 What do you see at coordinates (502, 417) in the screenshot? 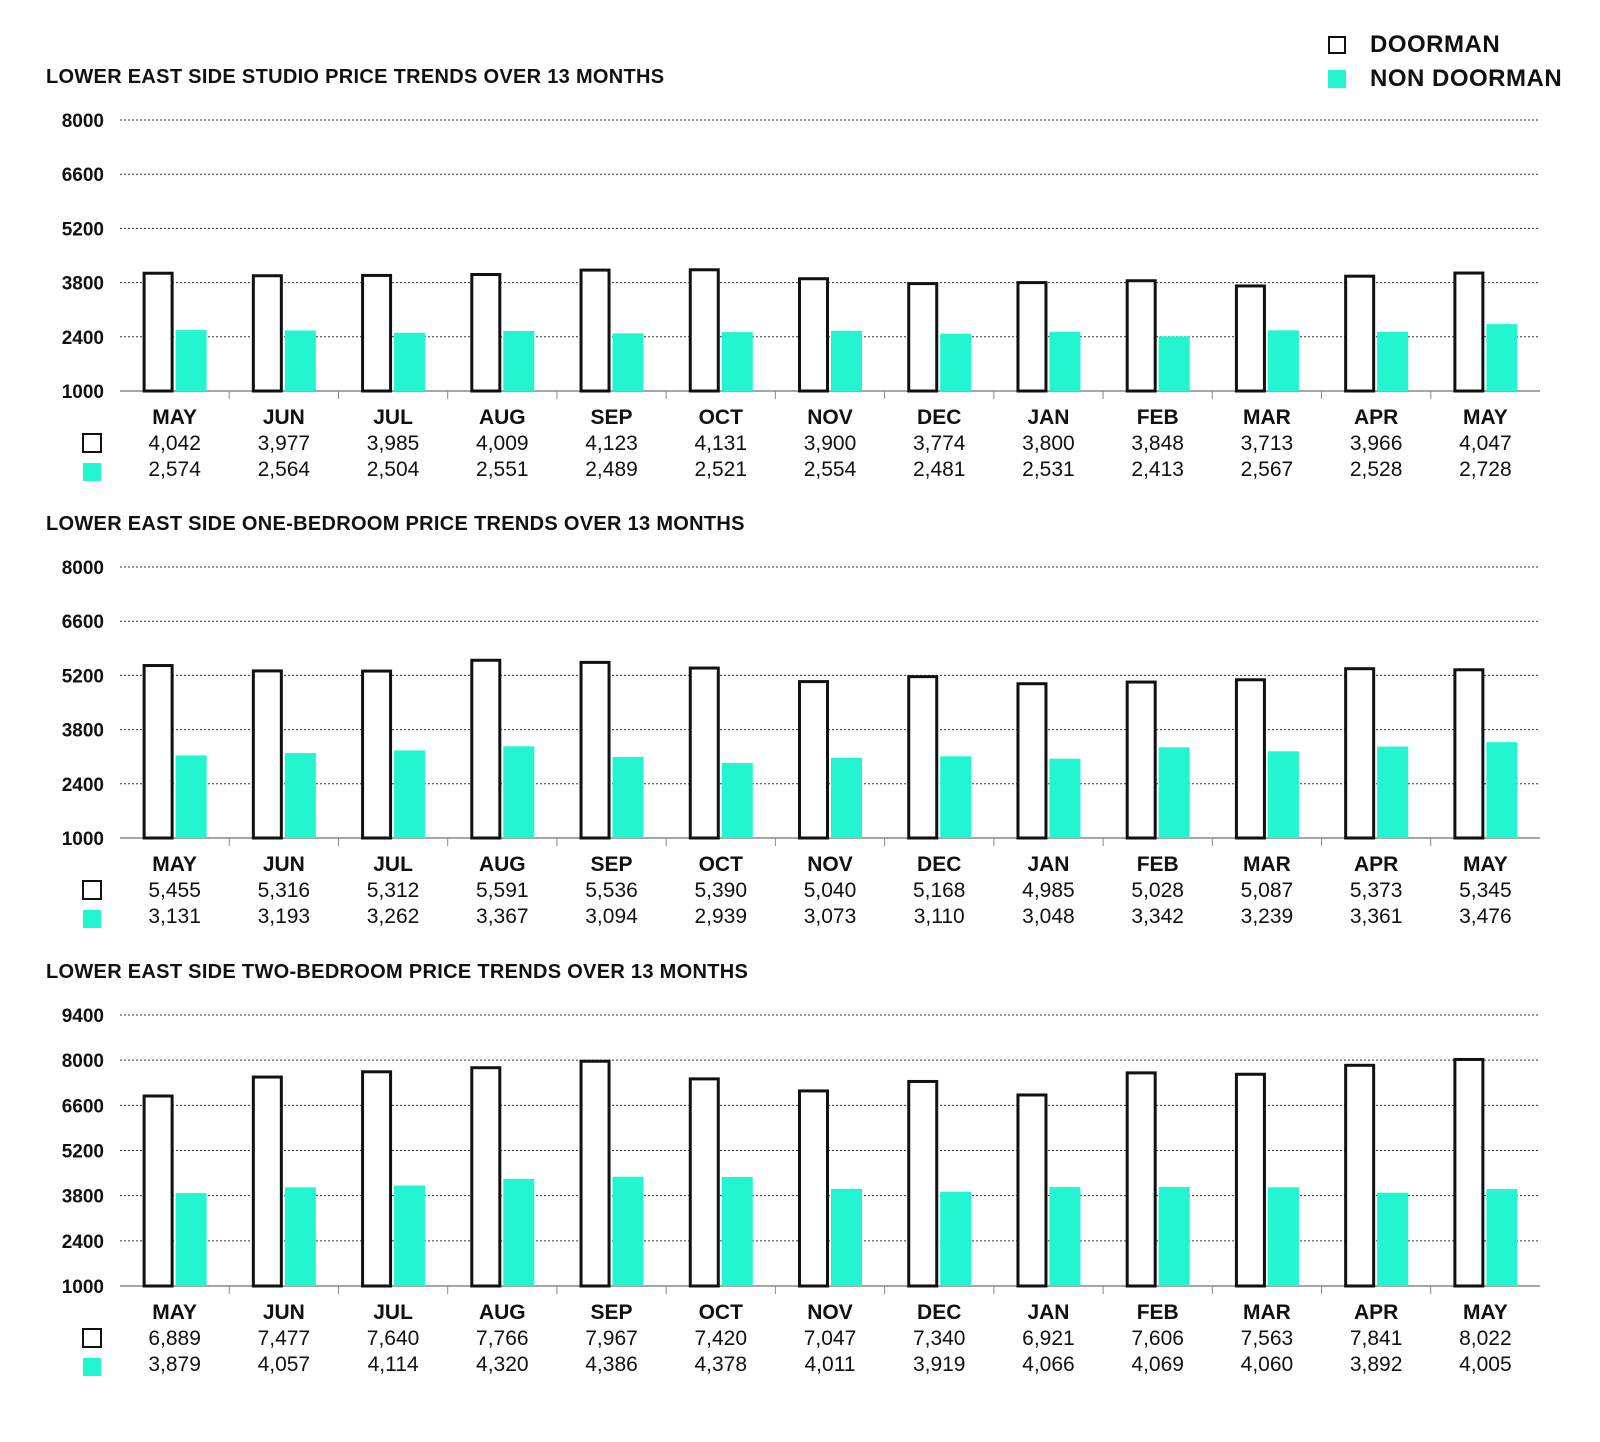
I see `x-tick-label: AUG` at bounding box center [502, 417].